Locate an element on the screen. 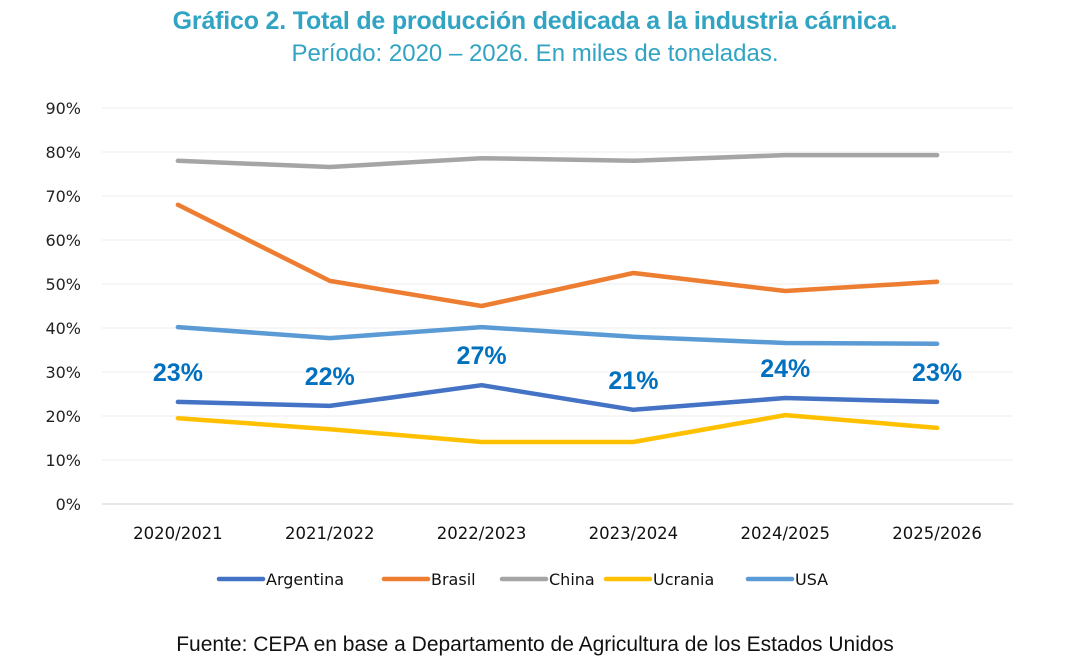  legend-item-china: China is located at coordinates (547, 579).